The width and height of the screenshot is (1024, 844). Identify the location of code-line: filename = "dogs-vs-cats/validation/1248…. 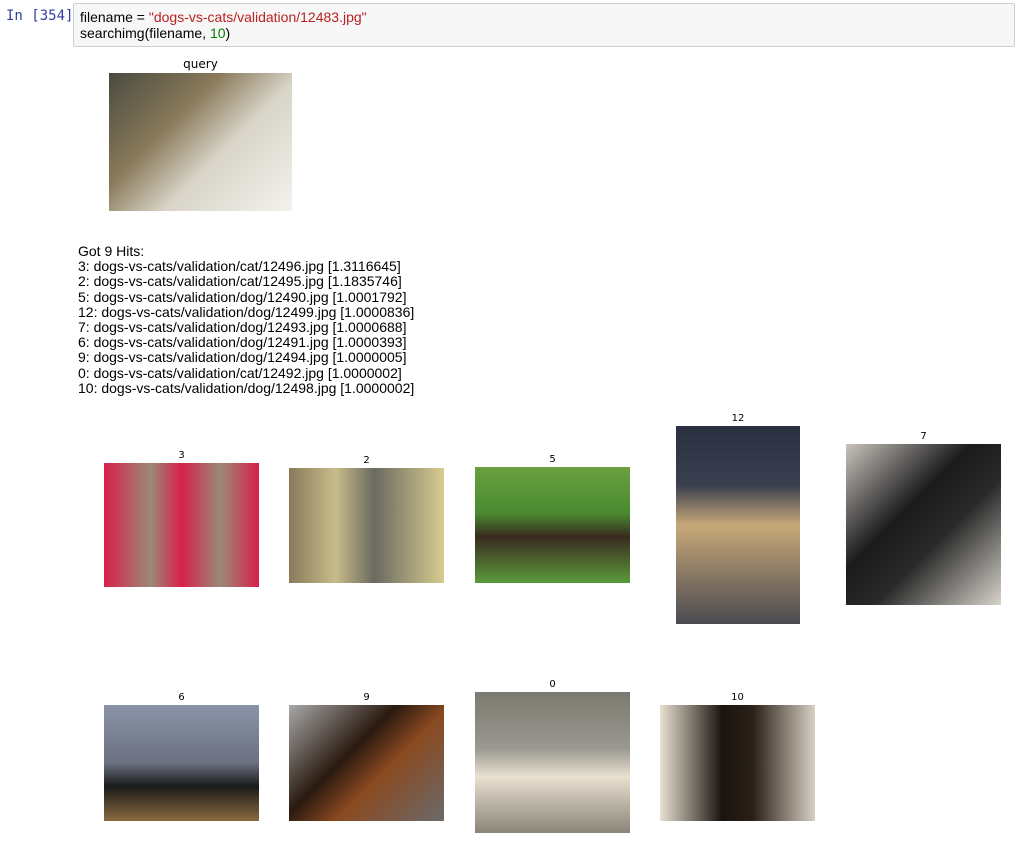
(223, 17).